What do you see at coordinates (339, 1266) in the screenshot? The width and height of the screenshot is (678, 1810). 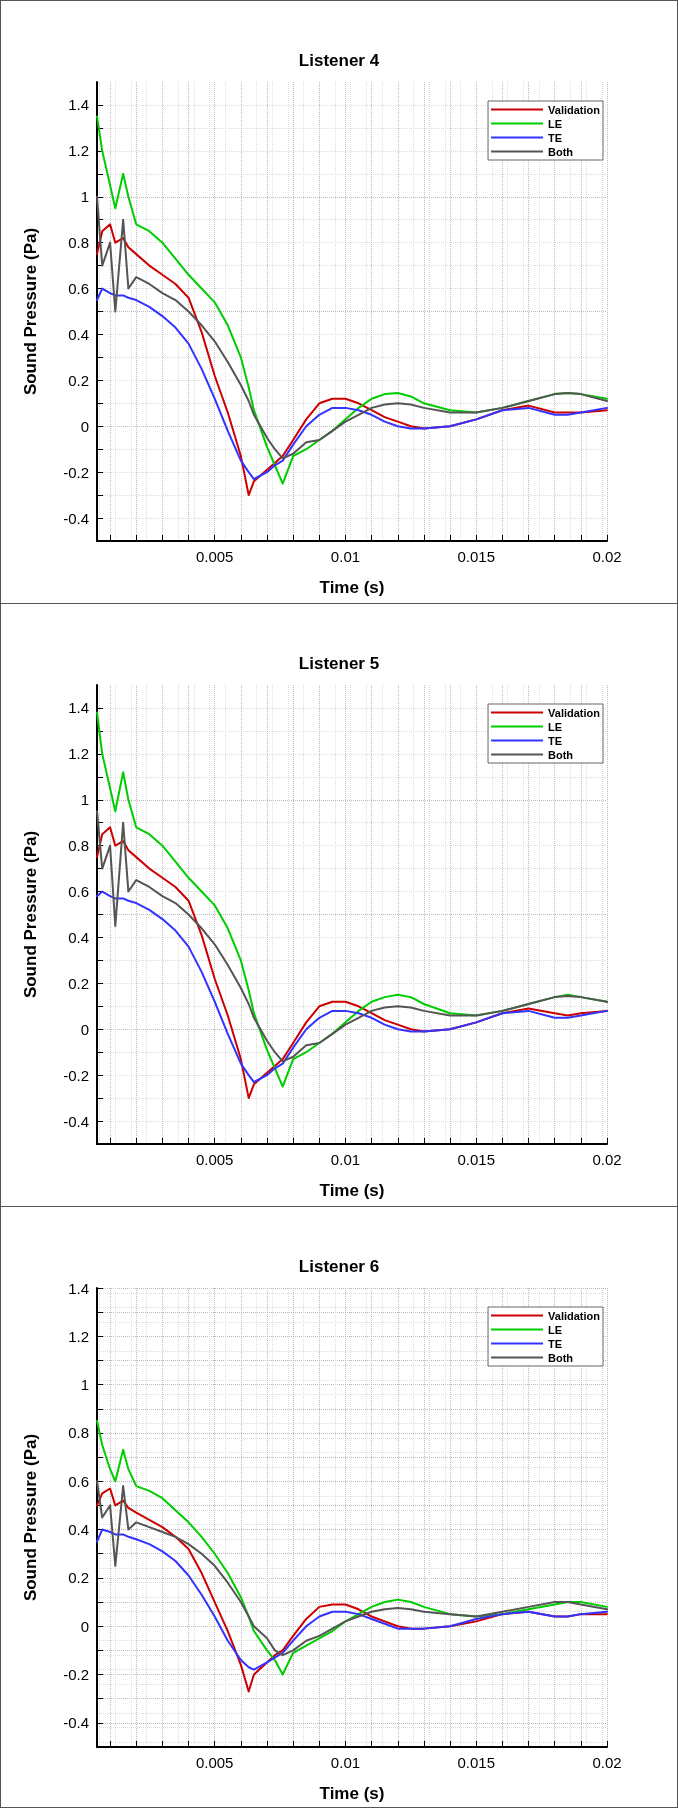 I see `chart-title: Listener 6` at bounding box center [339, 1266].